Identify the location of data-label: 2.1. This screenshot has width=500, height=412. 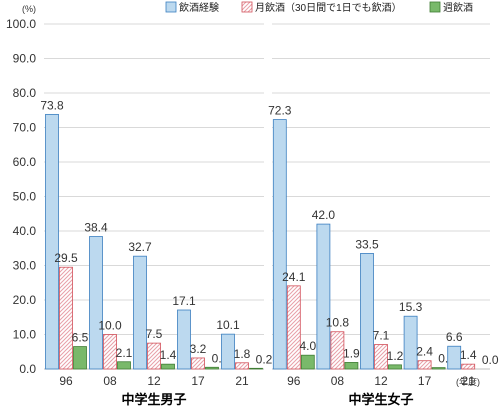
(124, 353).